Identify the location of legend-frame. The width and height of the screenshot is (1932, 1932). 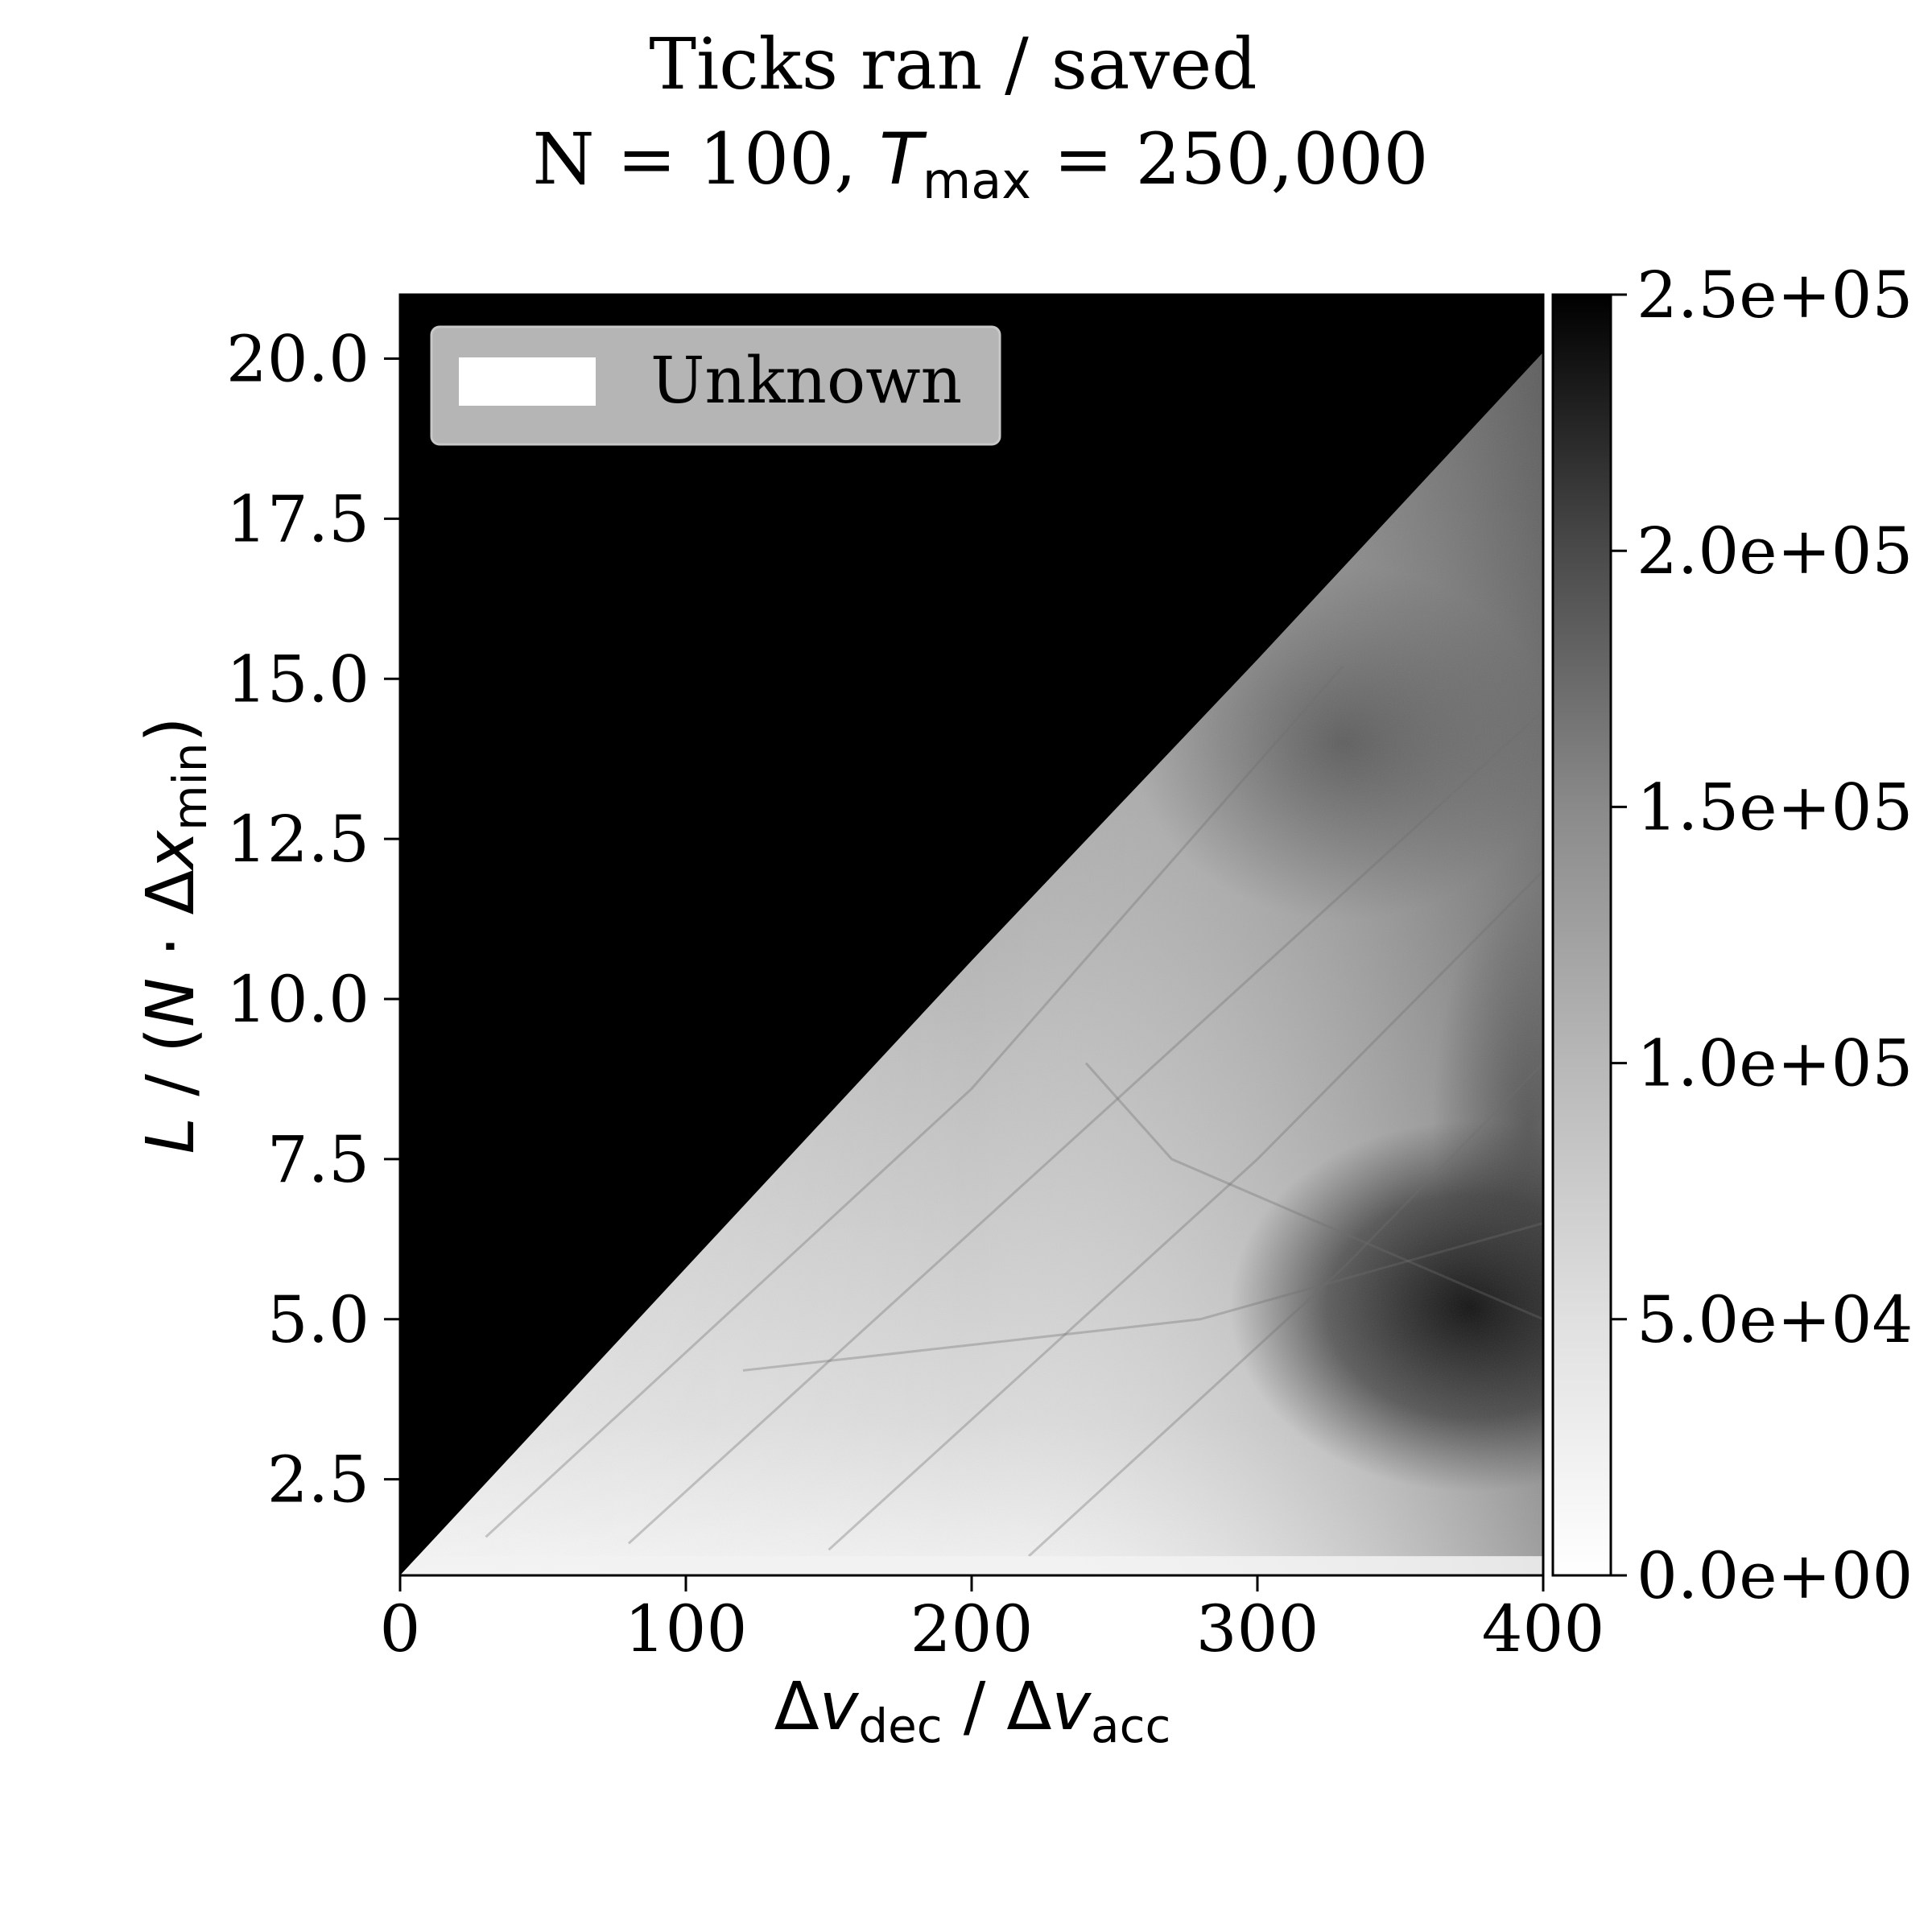
(715, 385).